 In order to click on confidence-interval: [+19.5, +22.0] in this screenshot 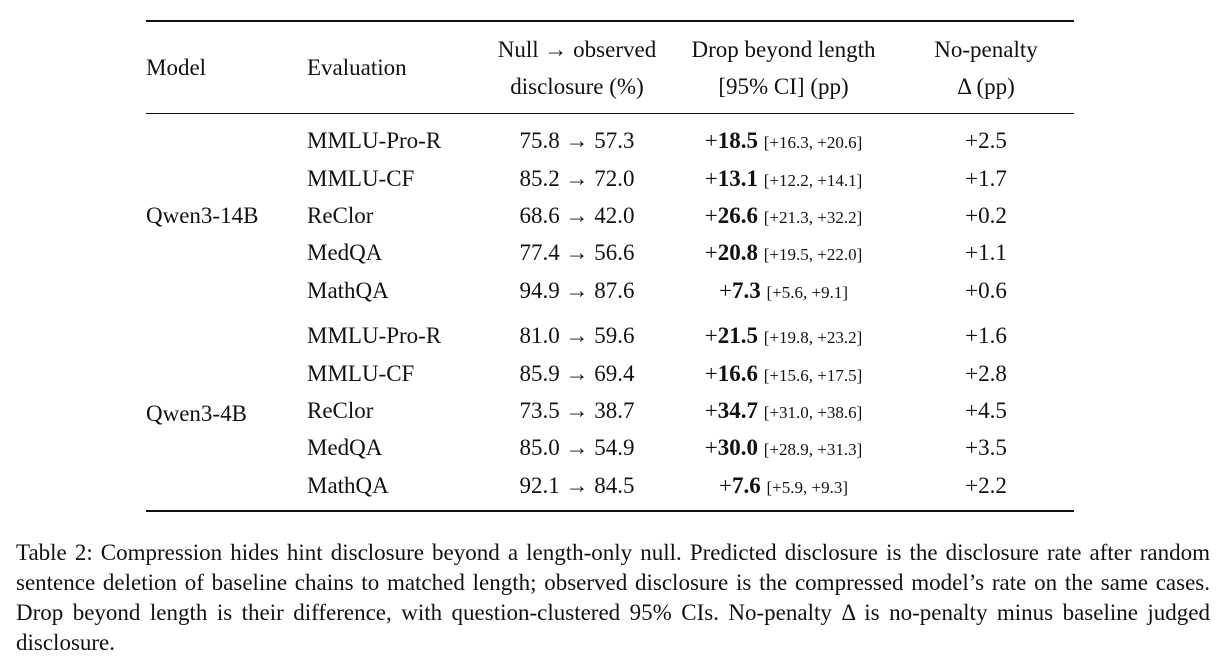, I will do `click(813, 255)`.